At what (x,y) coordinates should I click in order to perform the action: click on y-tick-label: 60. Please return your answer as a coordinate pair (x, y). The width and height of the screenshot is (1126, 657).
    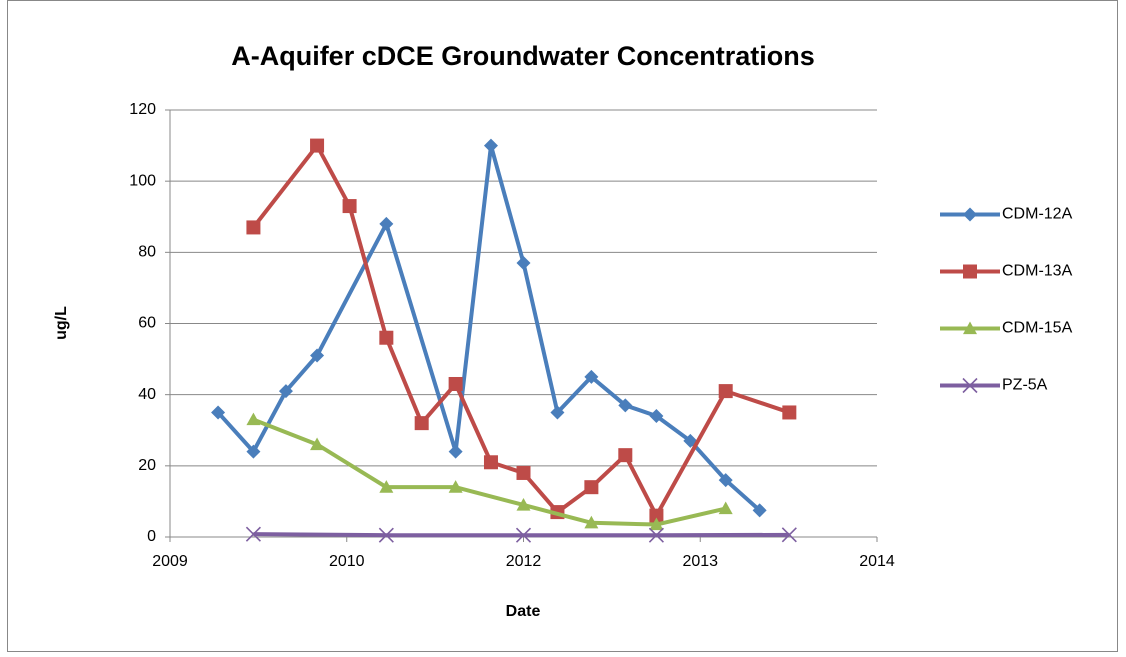
    Looking at the image, I should click on (147, 323).